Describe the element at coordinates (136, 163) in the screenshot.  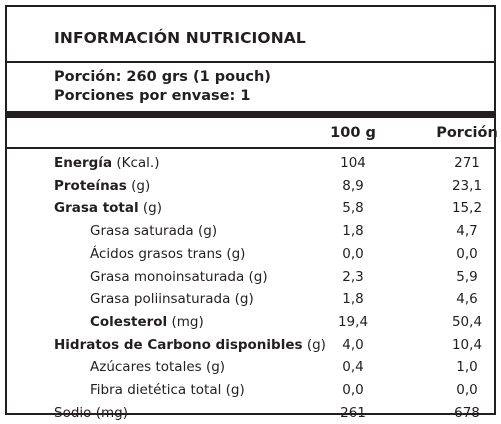
I see `nutrient-unit: (Kcal.)` at that location.